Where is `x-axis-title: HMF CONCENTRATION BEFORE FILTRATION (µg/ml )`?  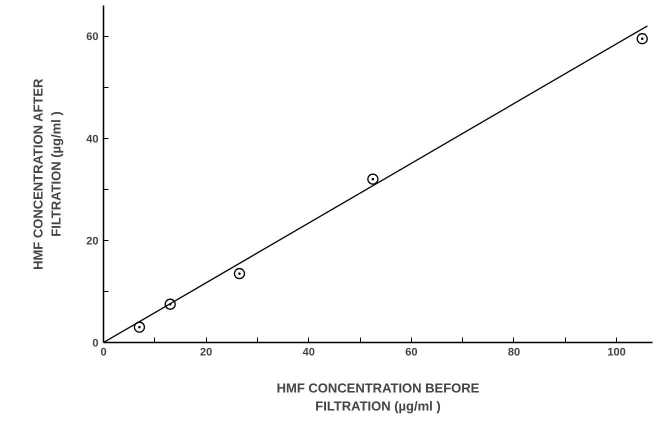 x-axis-title: HMF CONCENTRATION BEFORE FILTRATION (µg/ml ) is located at coordinates (378, 397).